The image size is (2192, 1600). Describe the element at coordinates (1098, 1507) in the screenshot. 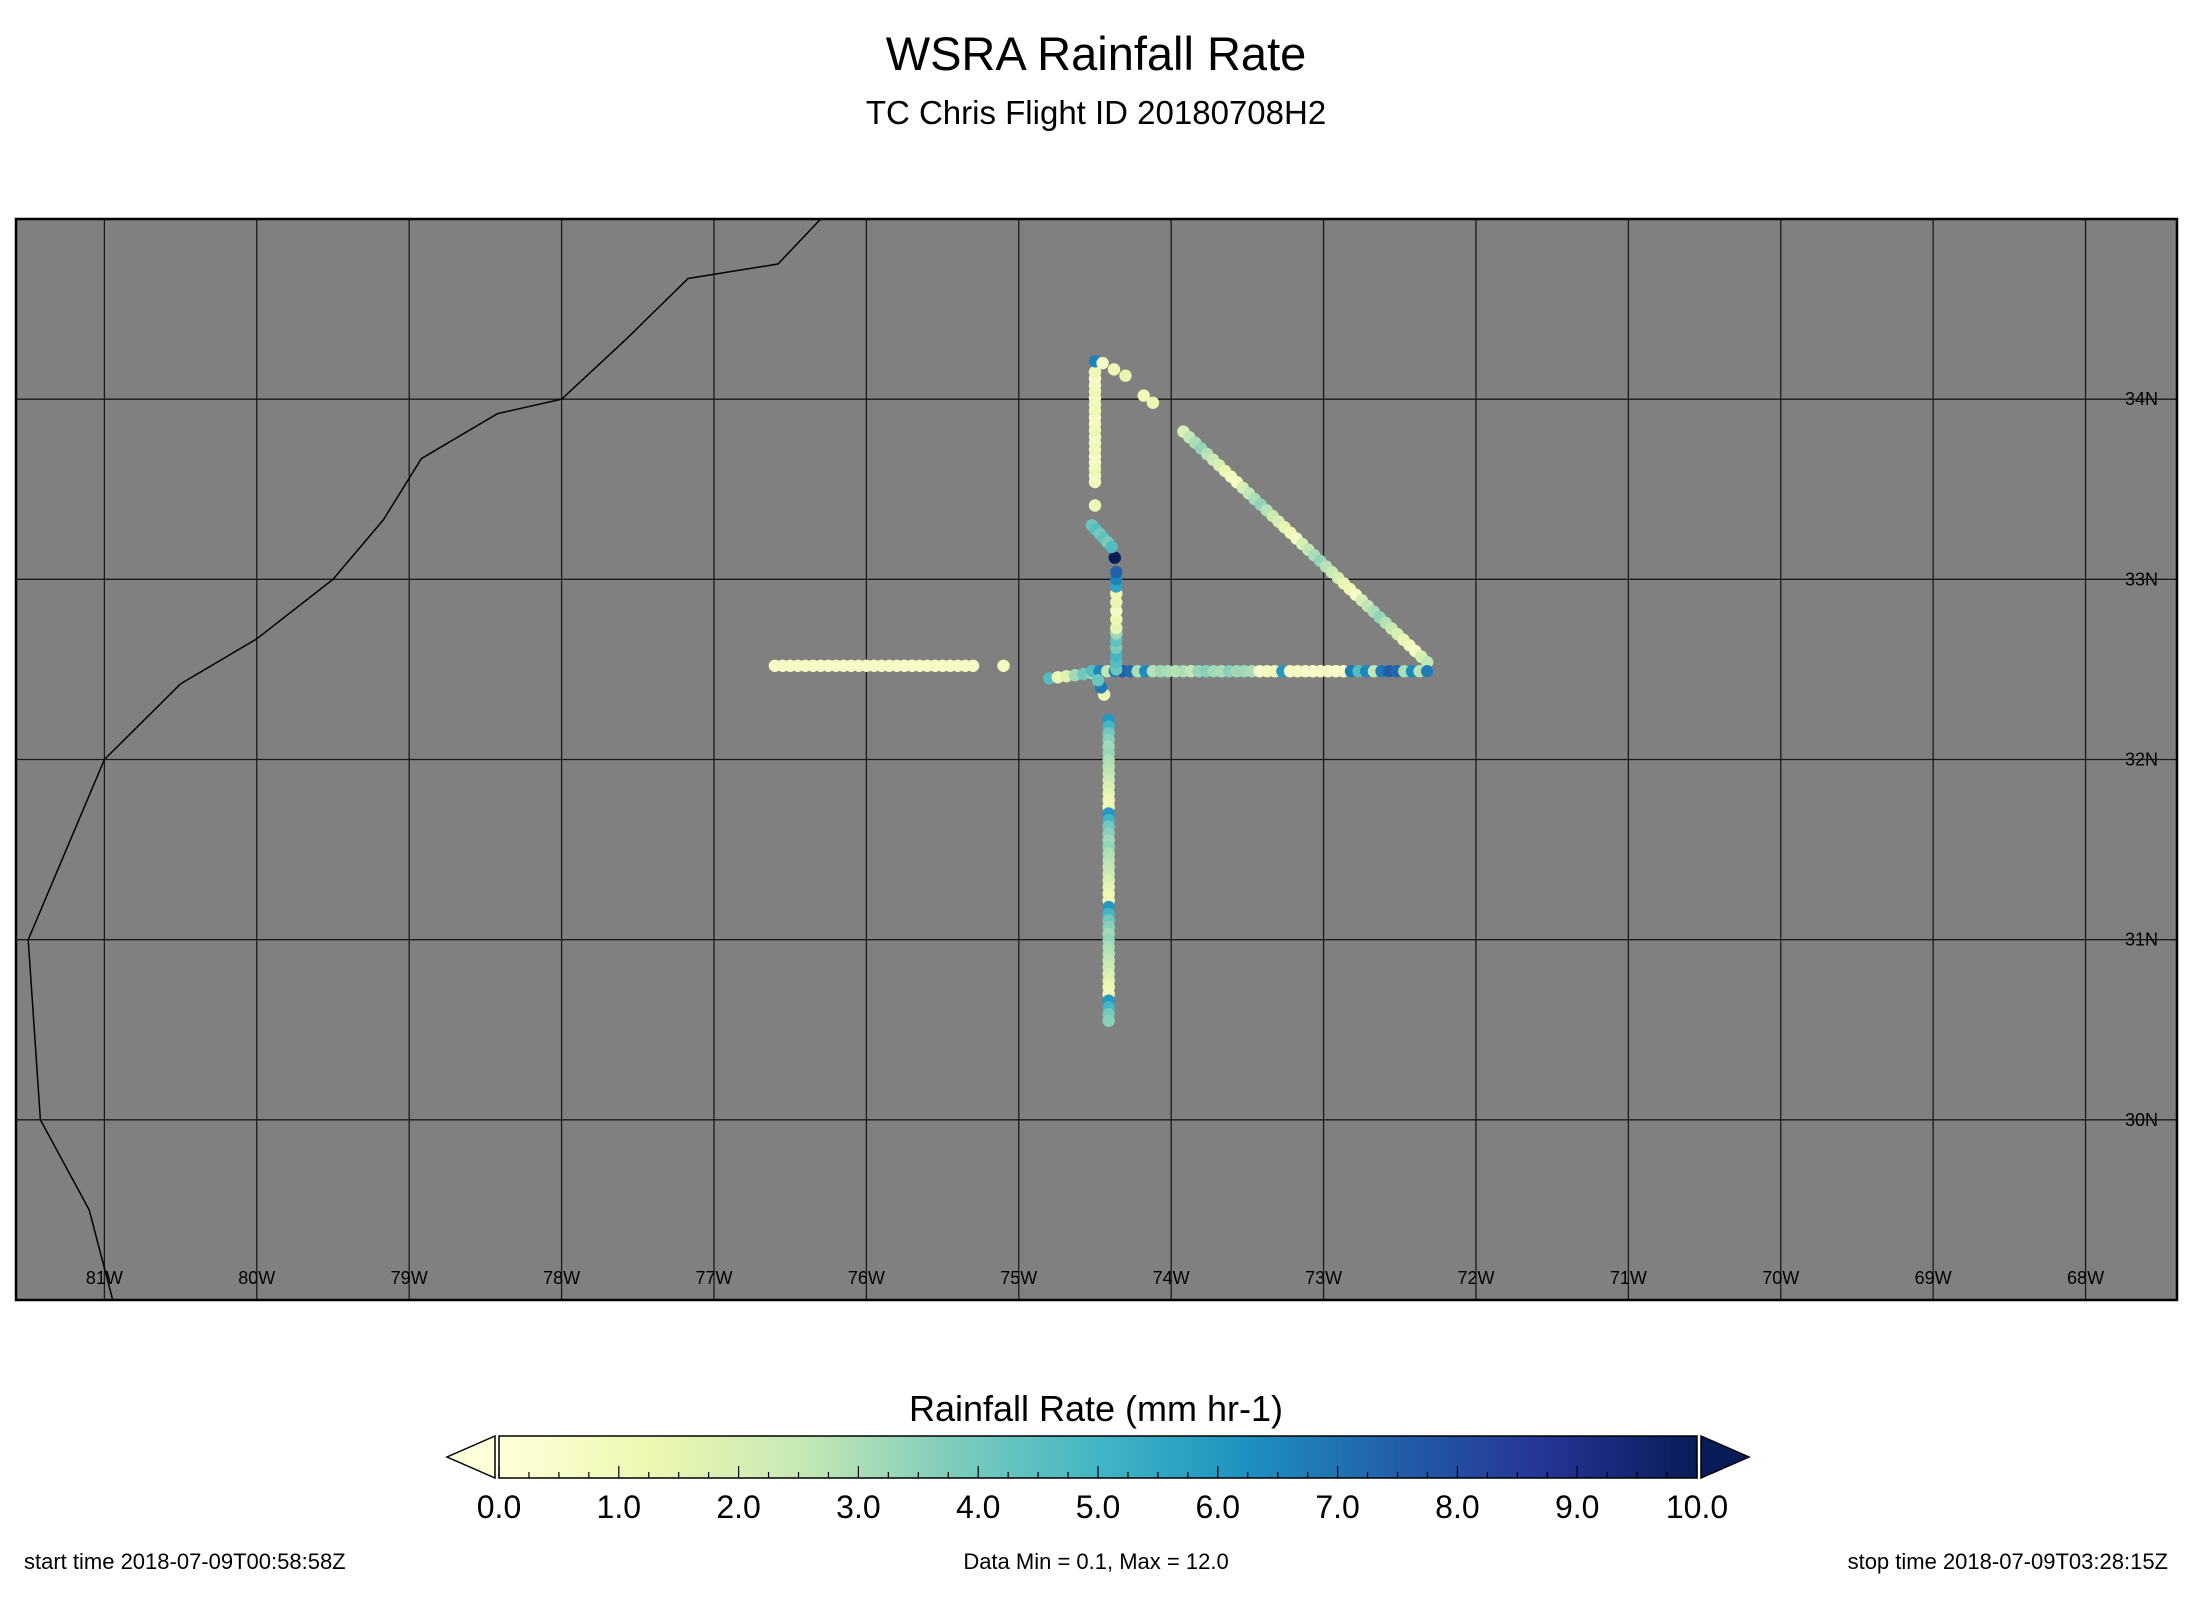

I see `colorbar-tick-label: 5.0` at that location.